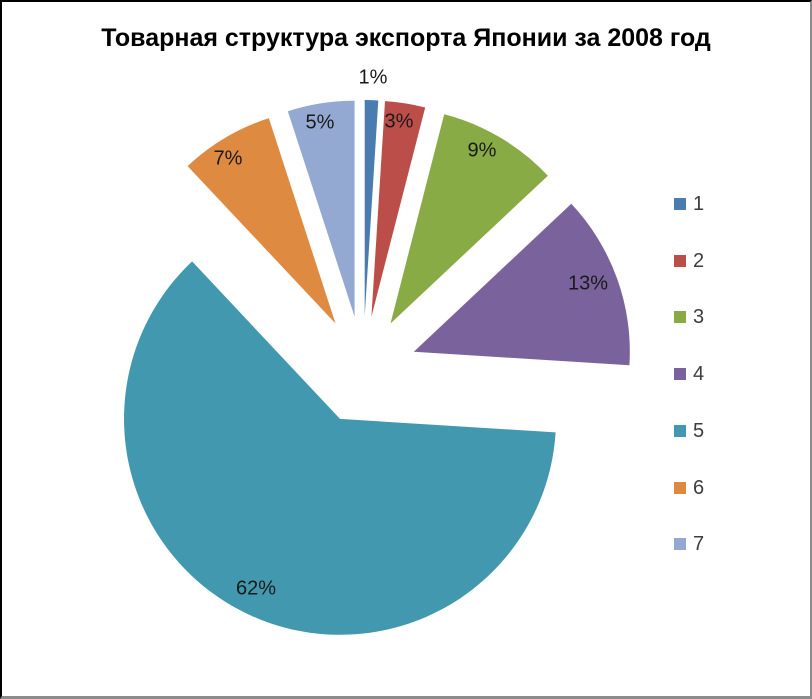 The image size is (812, 699). Describe the element at coordinates (699, 488) in the screenshot. I see `legend-label: 6` at that location.